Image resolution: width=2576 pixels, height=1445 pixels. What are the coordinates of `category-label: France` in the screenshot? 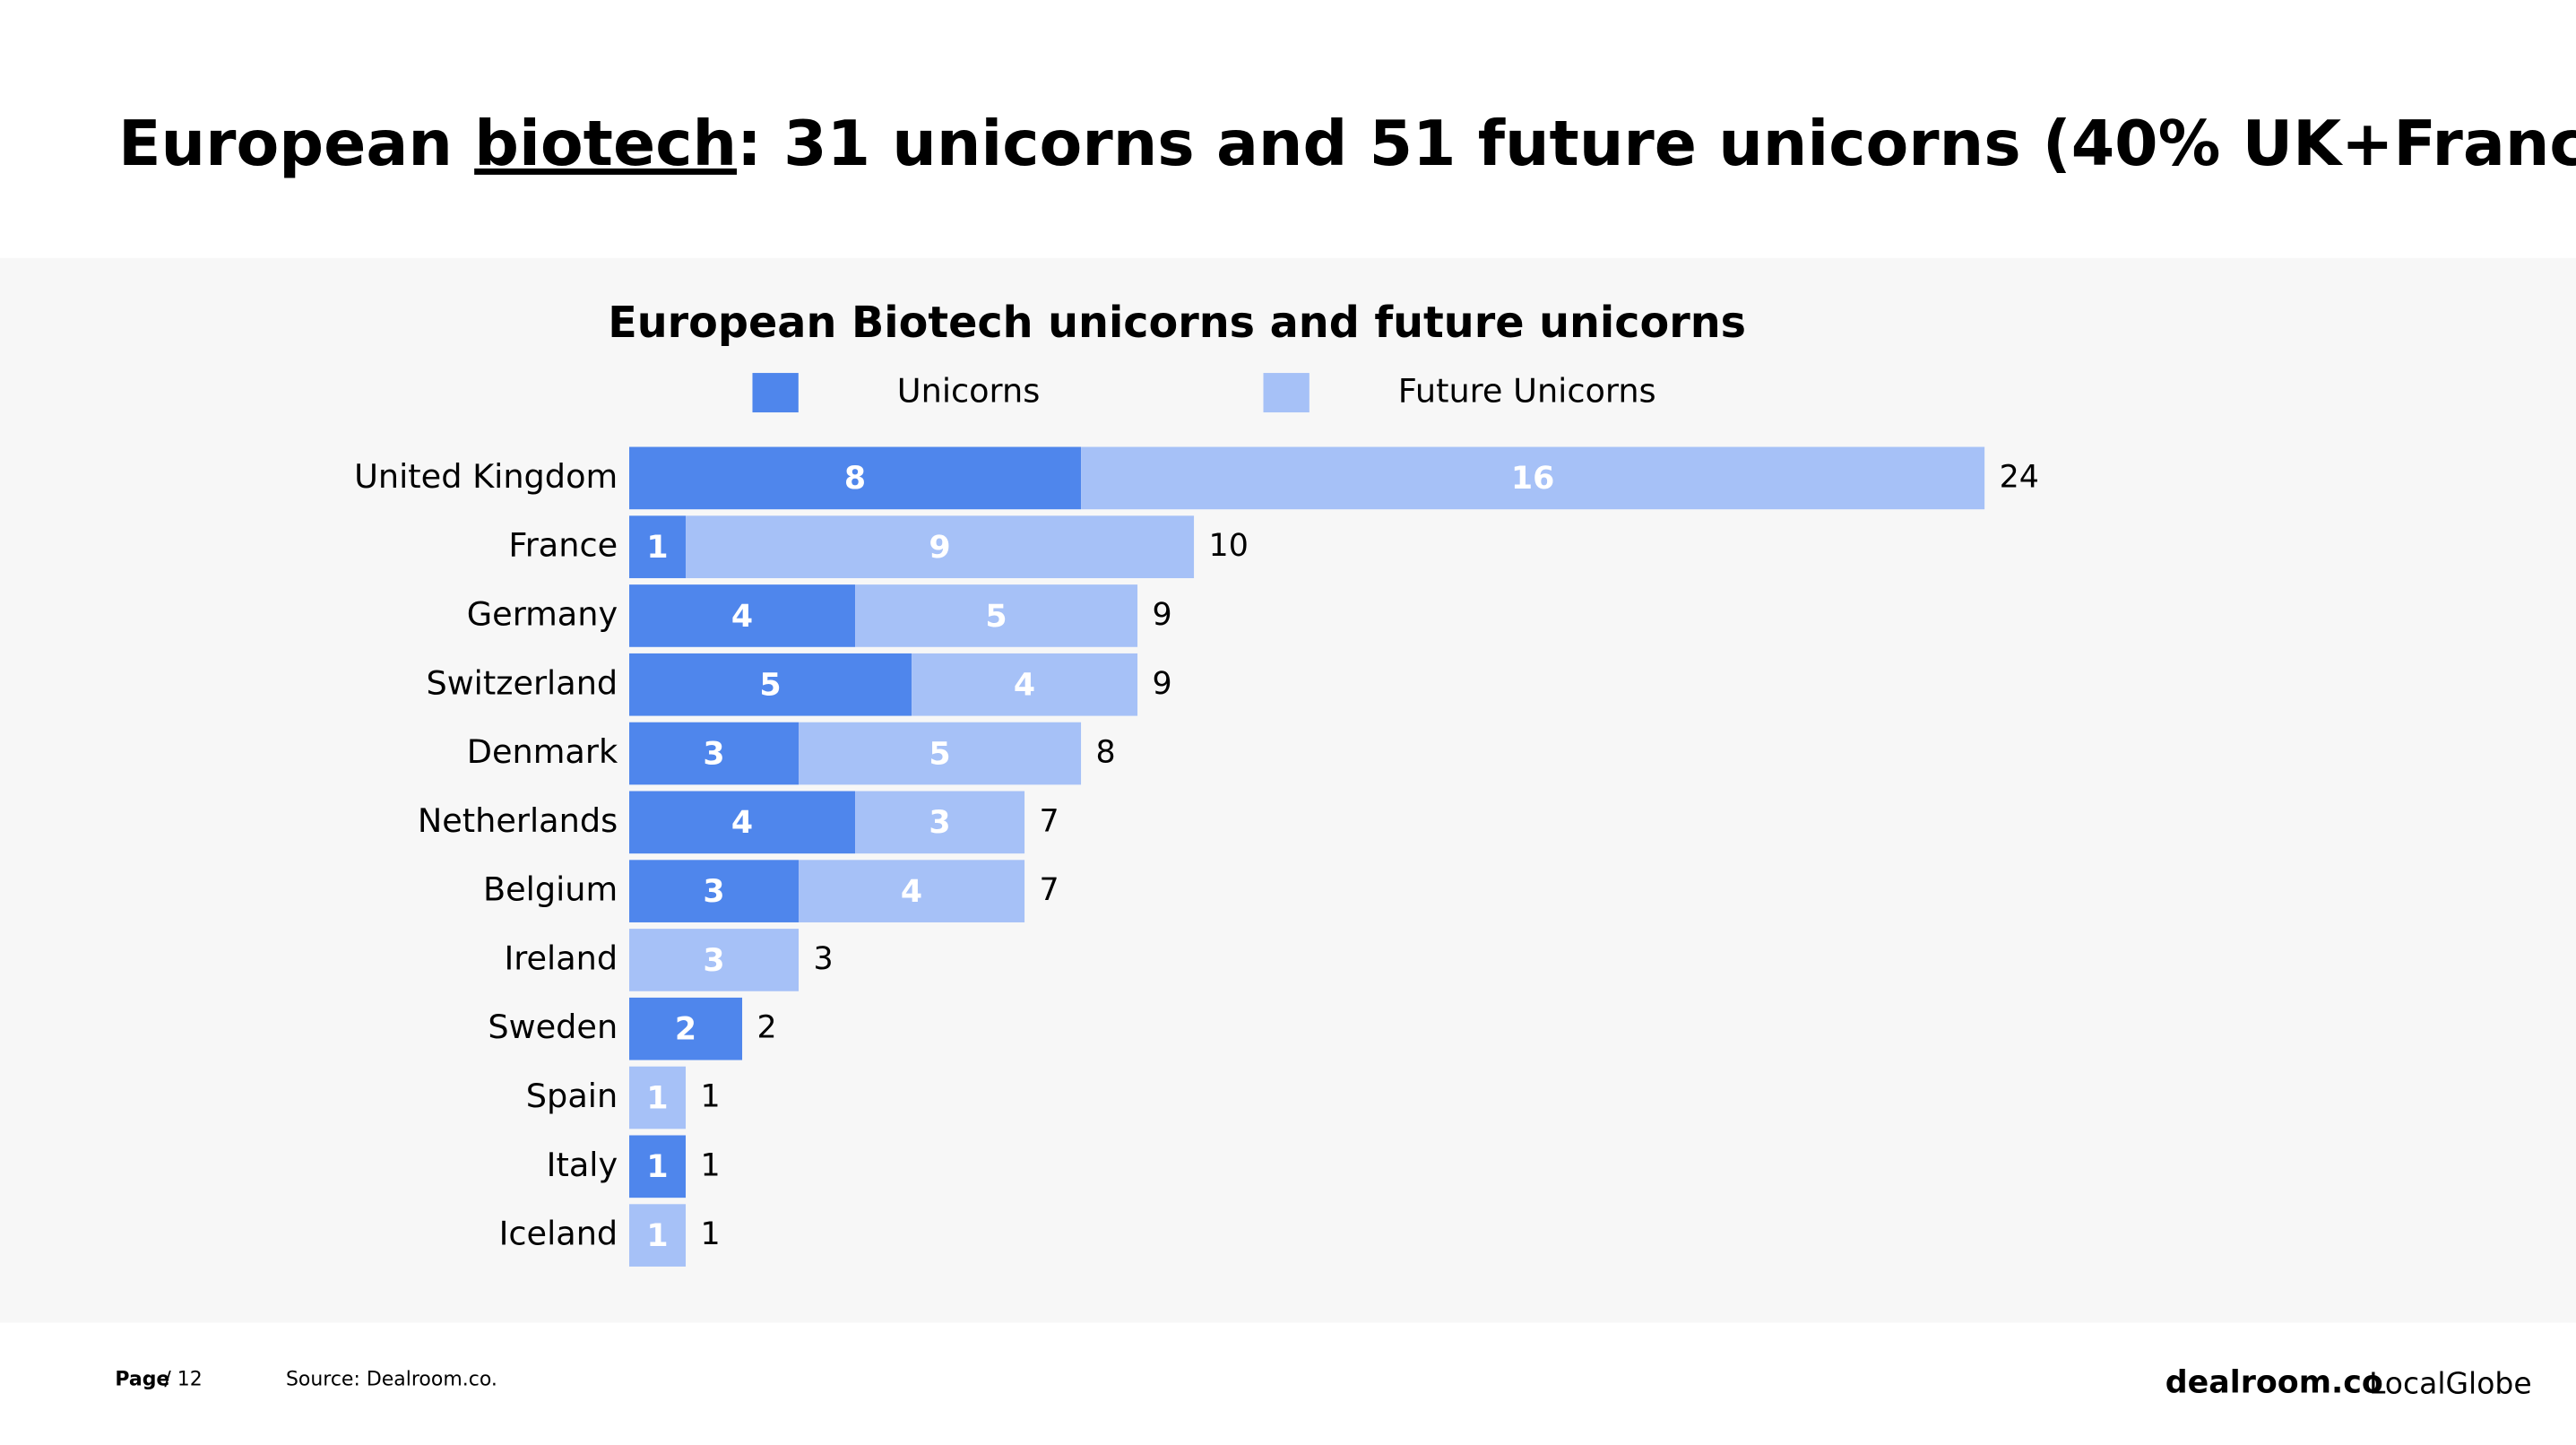 It's located at (563, 546).